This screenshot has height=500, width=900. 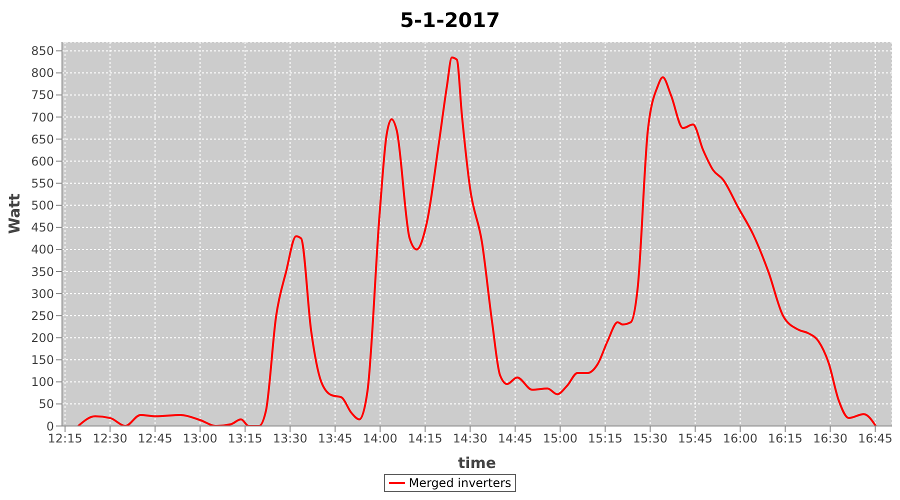 I want to click on x-tick-label: 13:00, so click(x=200, y=439).